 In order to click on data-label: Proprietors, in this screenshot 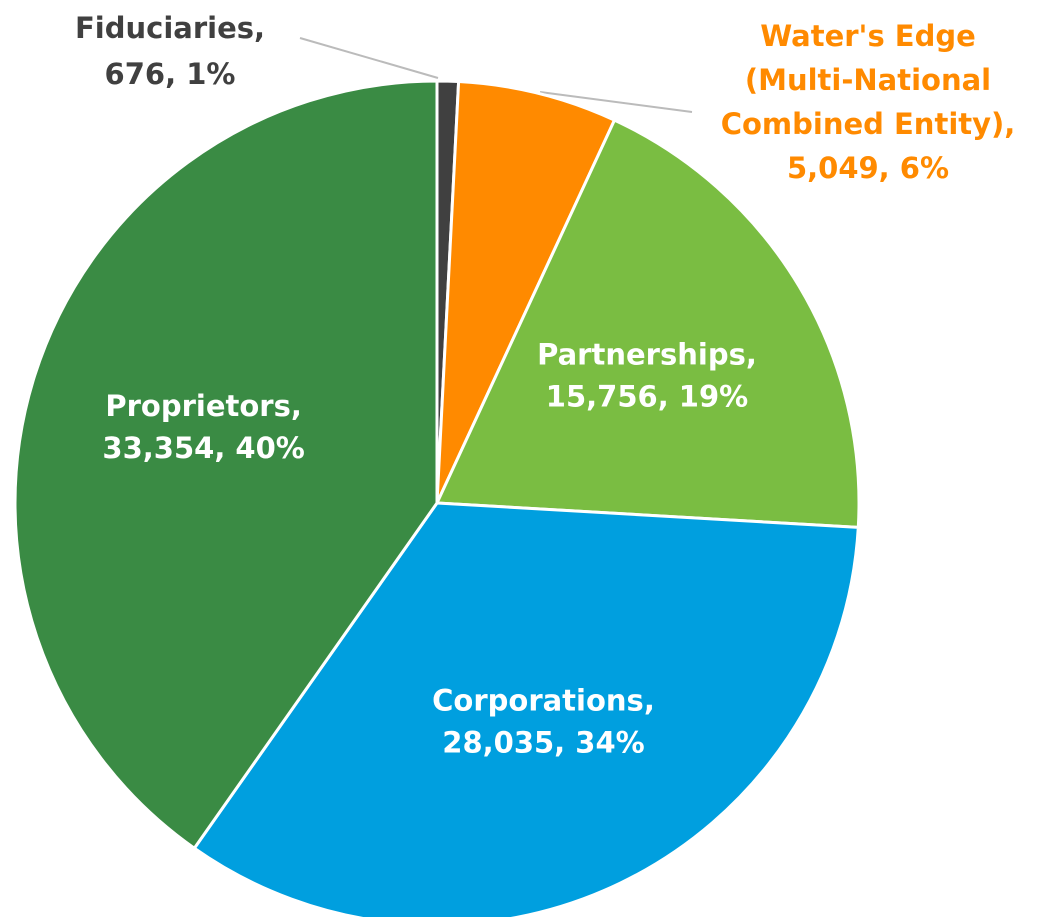, I will do `click(203, 406)`.